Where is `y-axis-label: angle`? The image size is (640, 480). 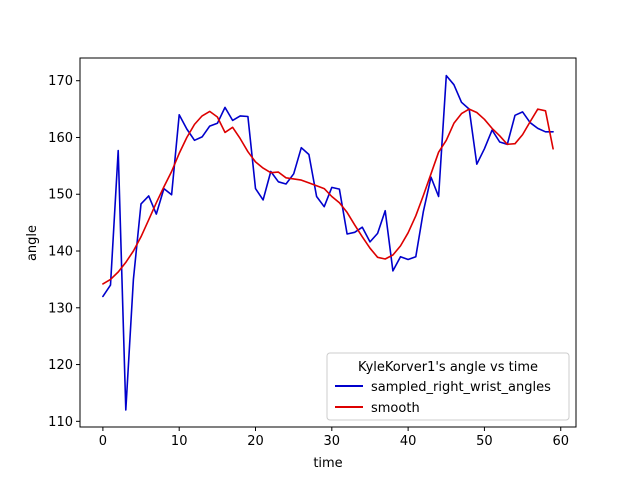
y-axis-label: angle is located at coordinates (32, 243).